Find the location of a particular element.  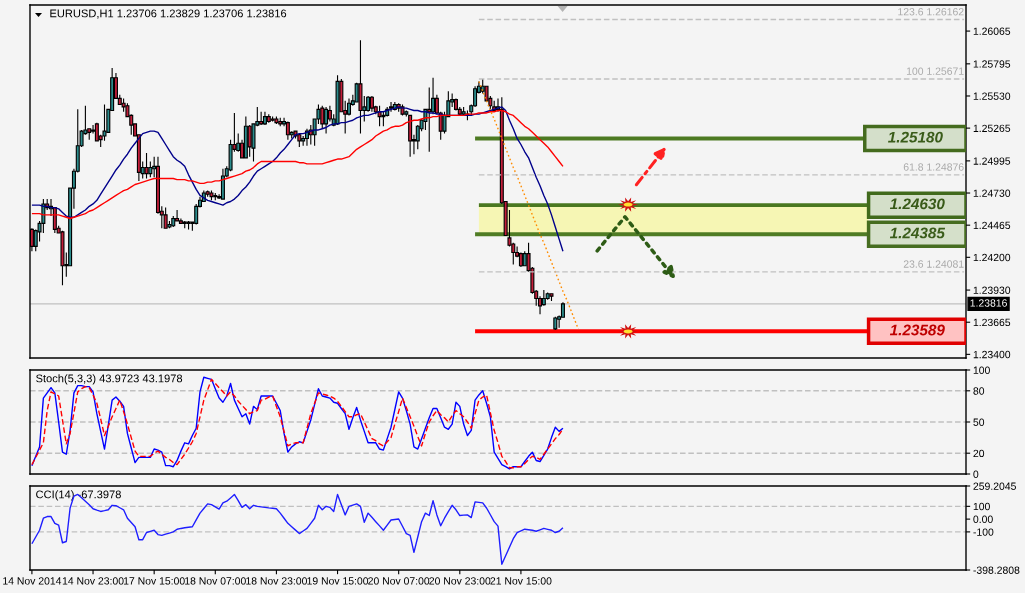

x-tick-label: 21 Nov 15:00 is located at coordinates (521, 581).